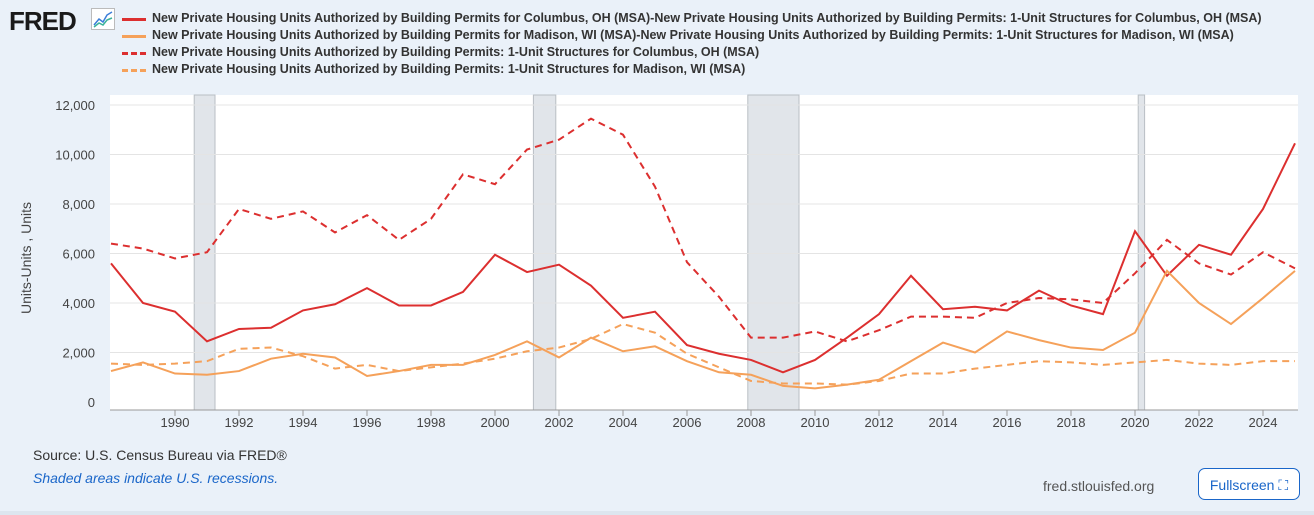 The image size is (1314, 515). What do you see at coordinates (1199, 422) in the screenshot?
I see `x-tick-label: 2022` at bounding box center [1199, 422].